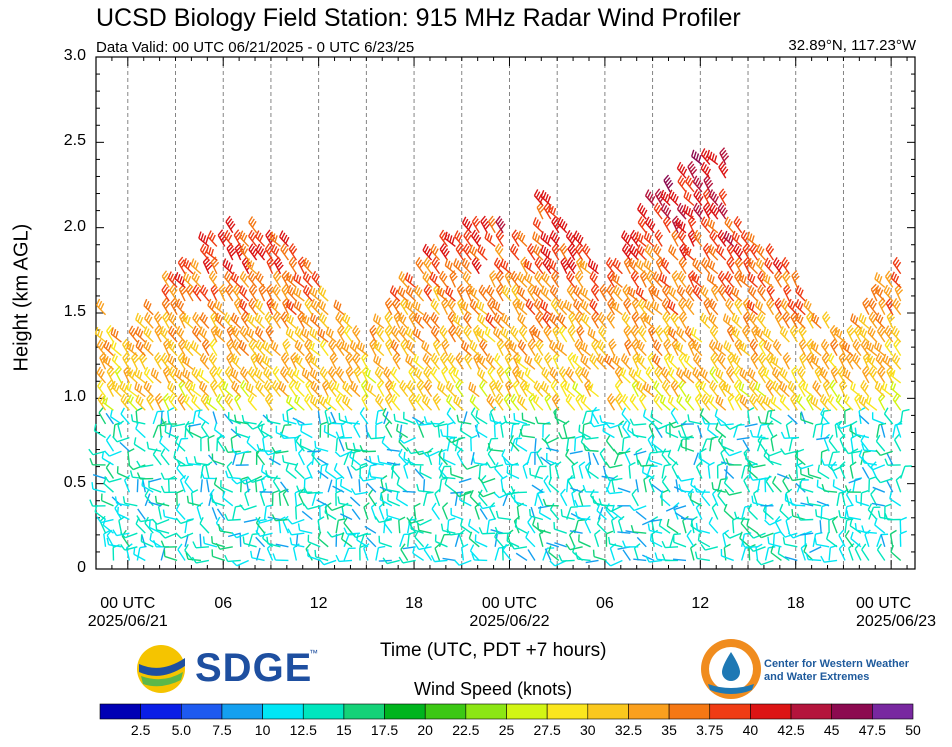 The height and width of the screenshot is (747, 952). What do you see at coordinates (414, 603) in the screenshot?
I see `x-tick-label: 18` at bounding box center [414, 603].